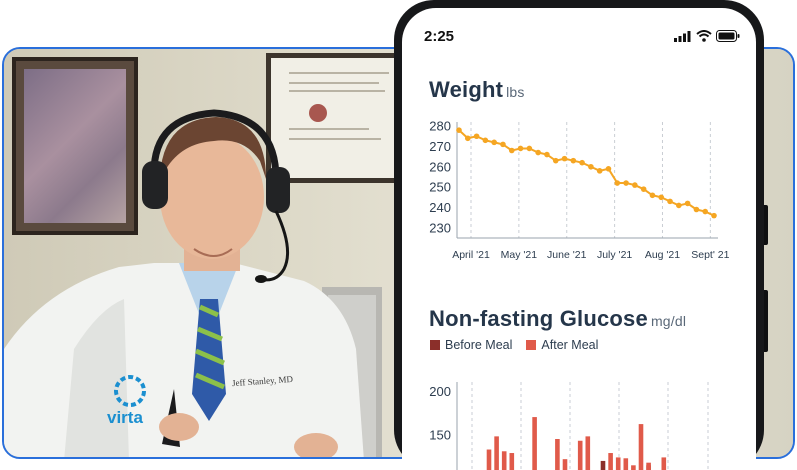 The height and width of the screenshot is (470, 797). Describe the element at coordinates (603, 465) in the screenshot. I see `glucose-before-meal-bar` at that location.